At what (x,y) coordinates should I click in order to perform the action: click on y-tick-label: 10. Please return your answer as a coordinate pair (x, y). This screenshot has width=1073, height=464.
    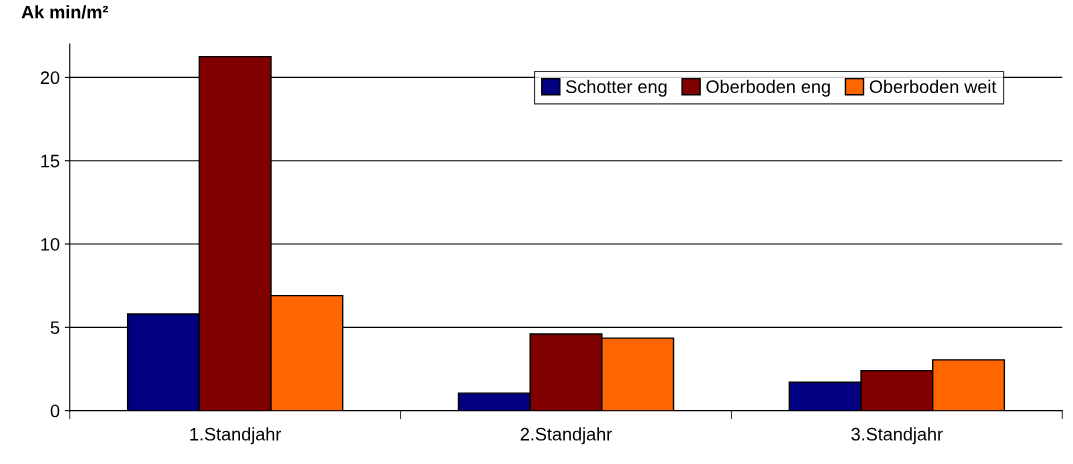
    Looking at the image, I should click on (50, 244).